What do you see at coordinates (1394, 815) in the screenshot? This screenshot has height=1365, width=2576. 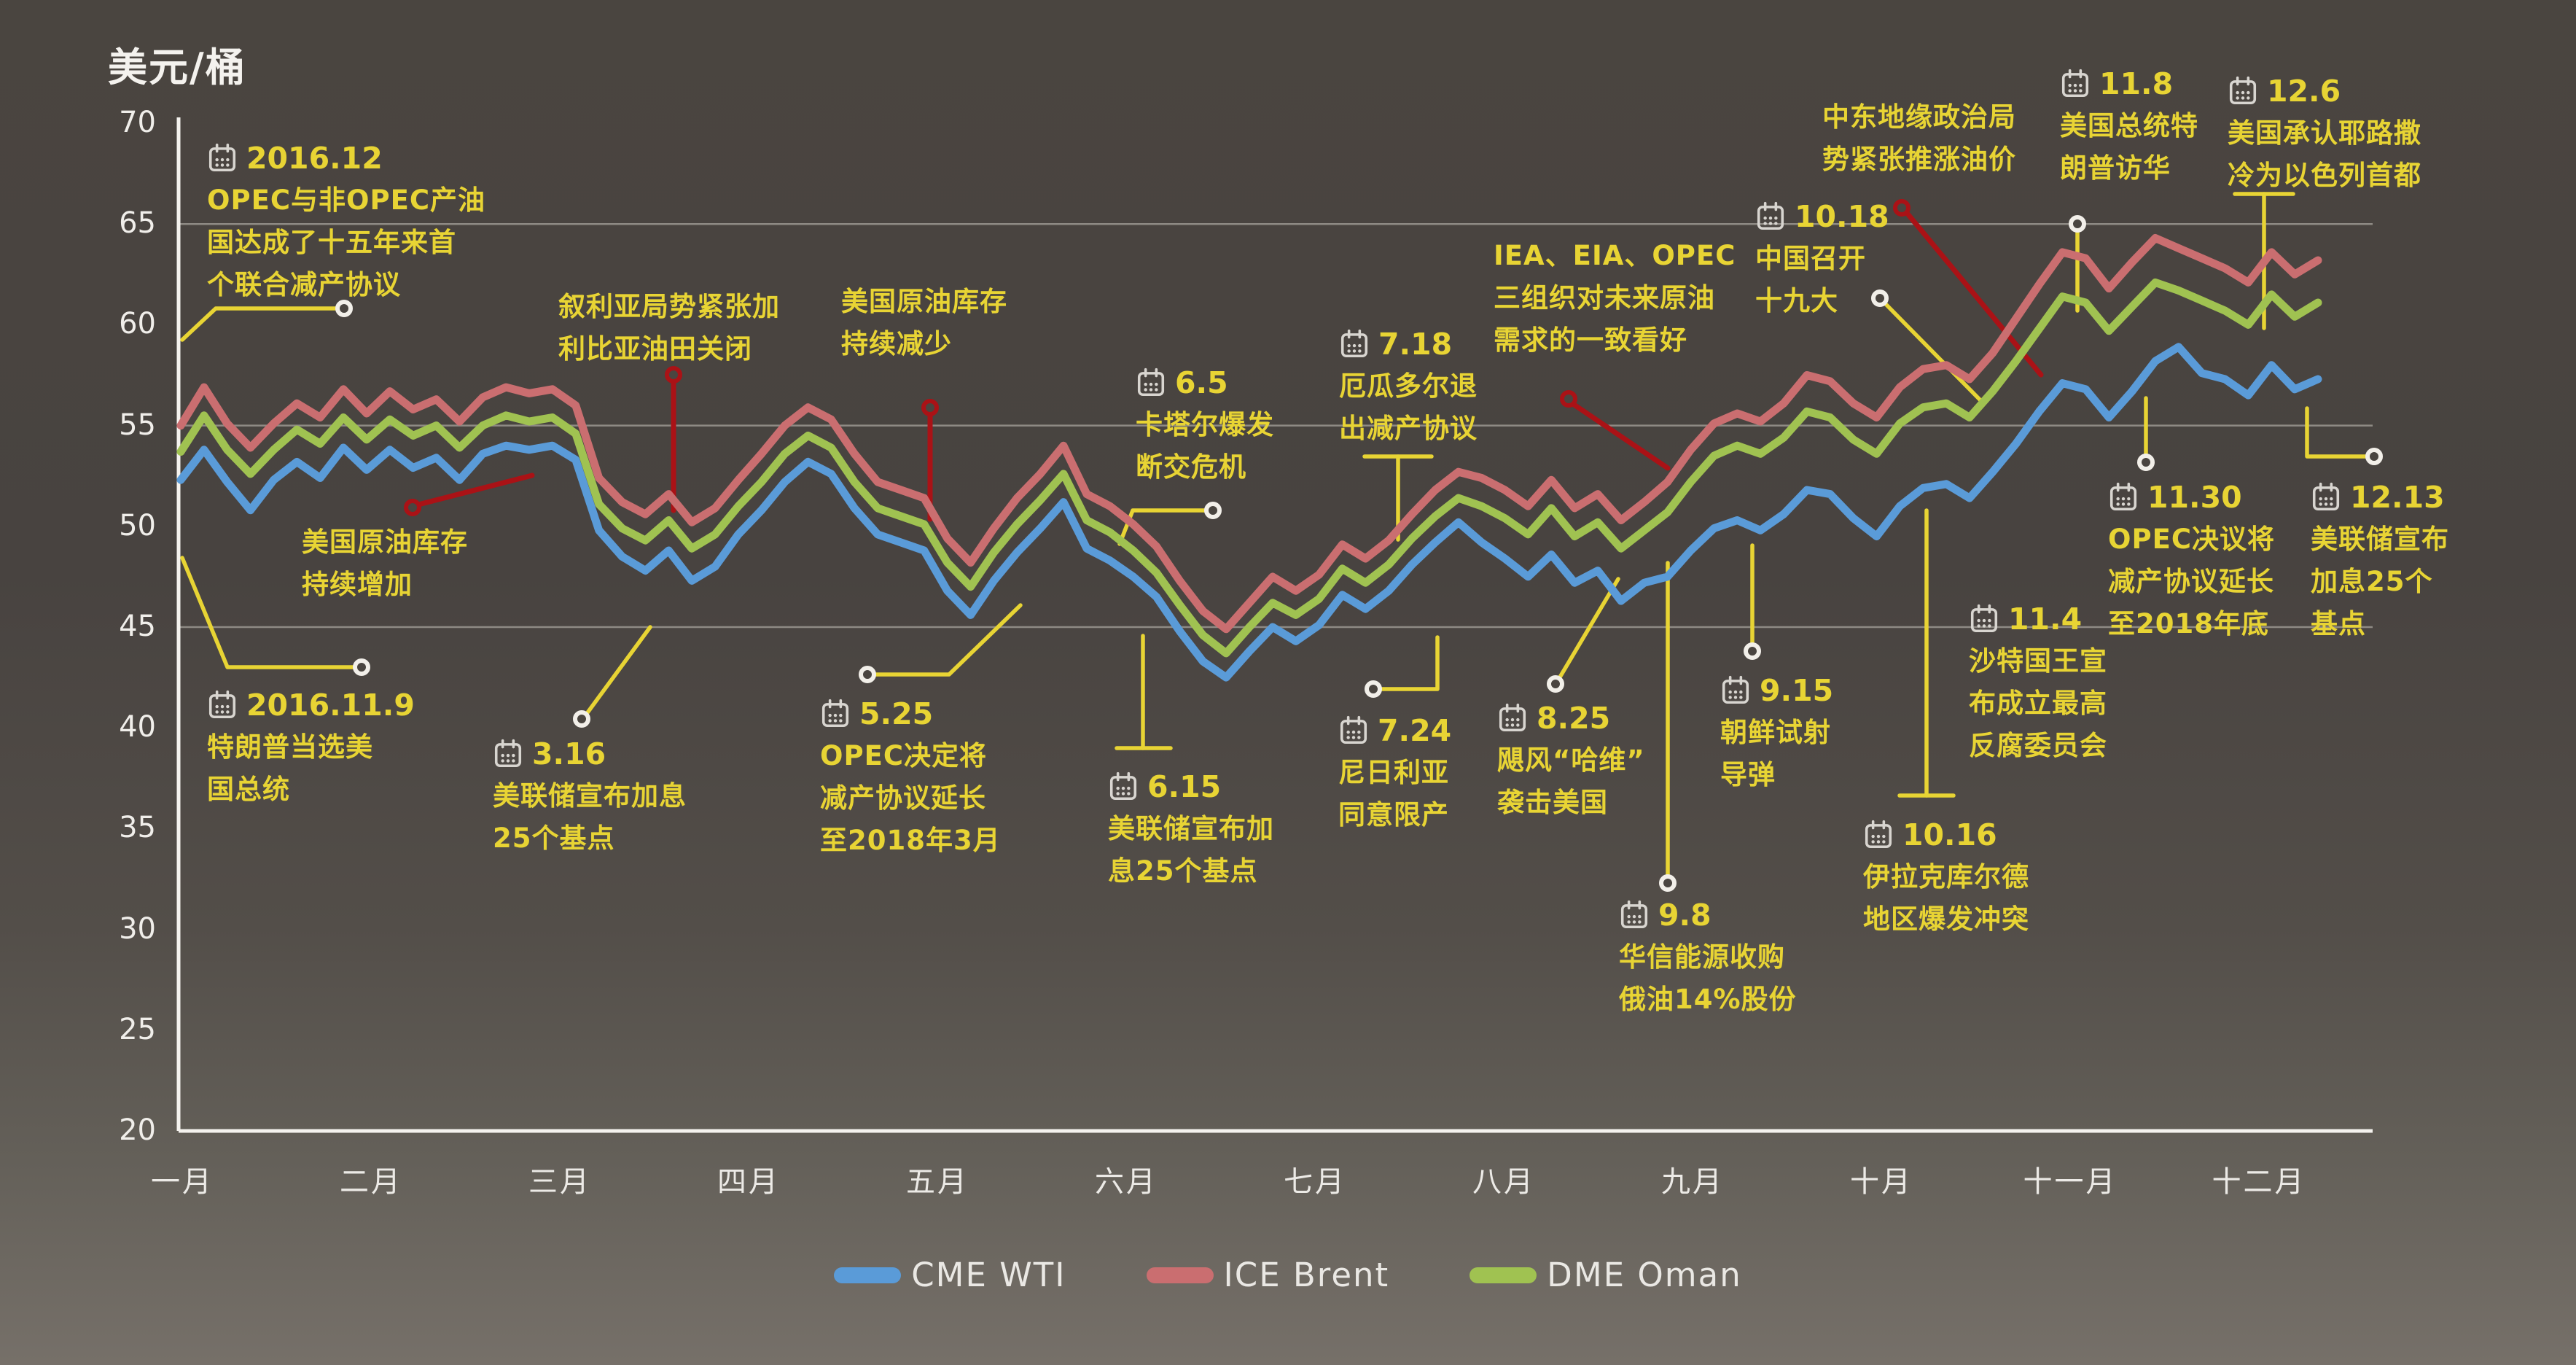 I see `annotation-text: 同意限产` at bounding box center [1394, 815].